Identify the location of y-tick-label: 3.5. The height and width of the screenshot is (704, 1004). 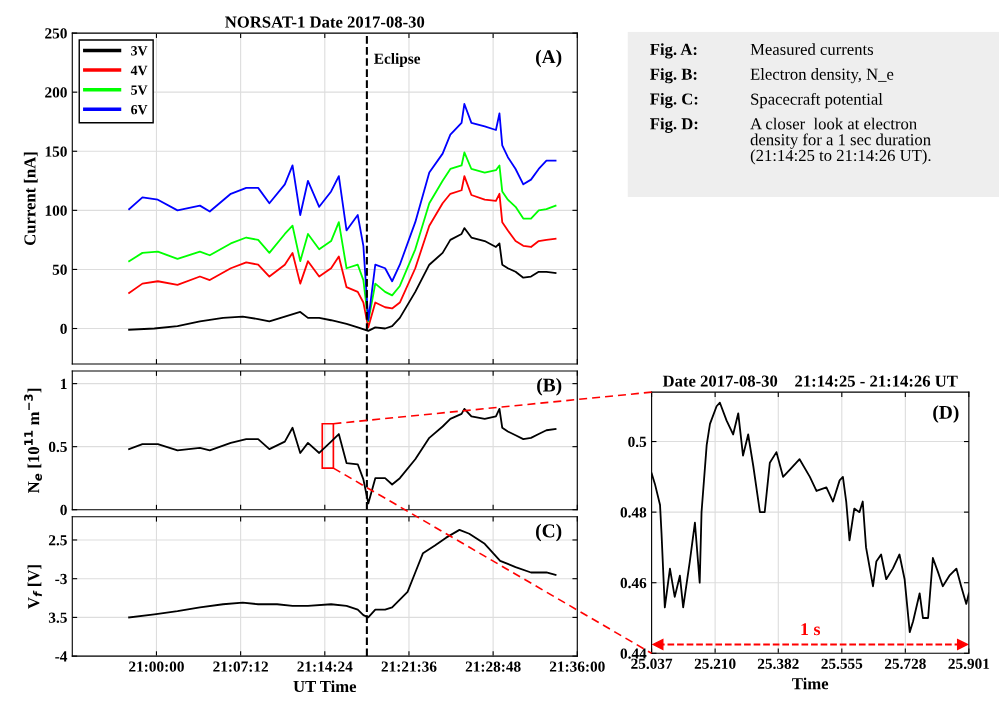
(57, 617).